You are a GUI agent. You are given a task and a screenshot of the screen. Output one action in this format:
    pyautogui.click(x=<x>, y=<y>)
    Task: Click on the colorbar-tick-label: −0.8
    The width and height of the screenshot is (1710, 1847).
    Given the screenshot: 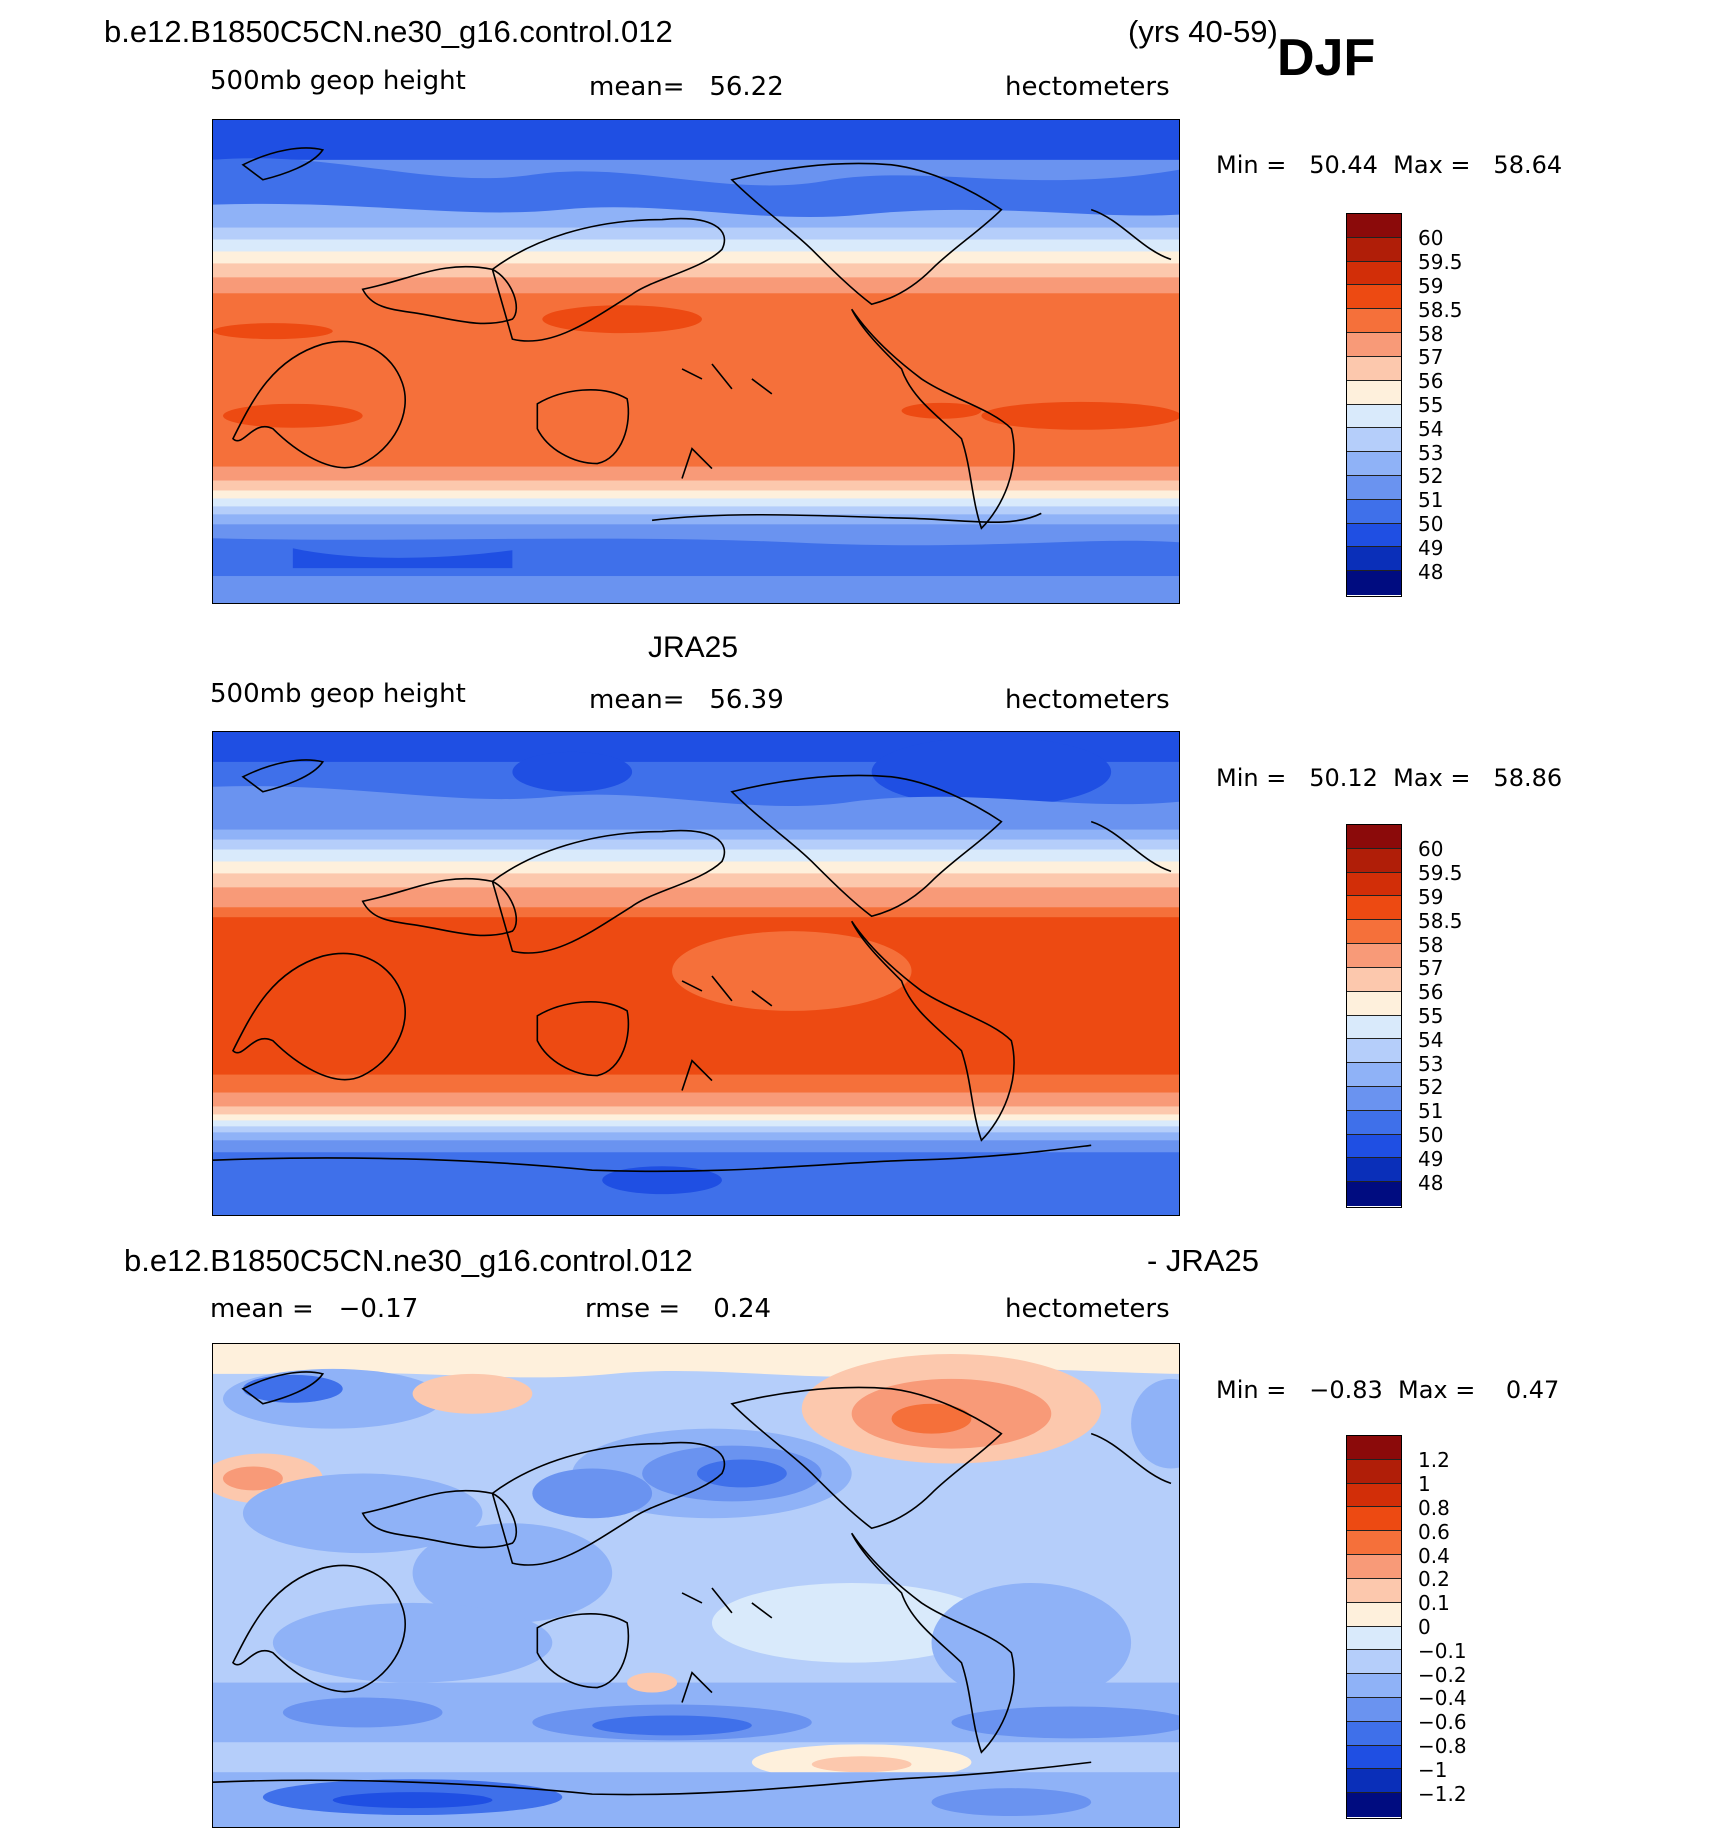 What is the action you would take?
    pyautogui.click(x=1442, y=1746)
    